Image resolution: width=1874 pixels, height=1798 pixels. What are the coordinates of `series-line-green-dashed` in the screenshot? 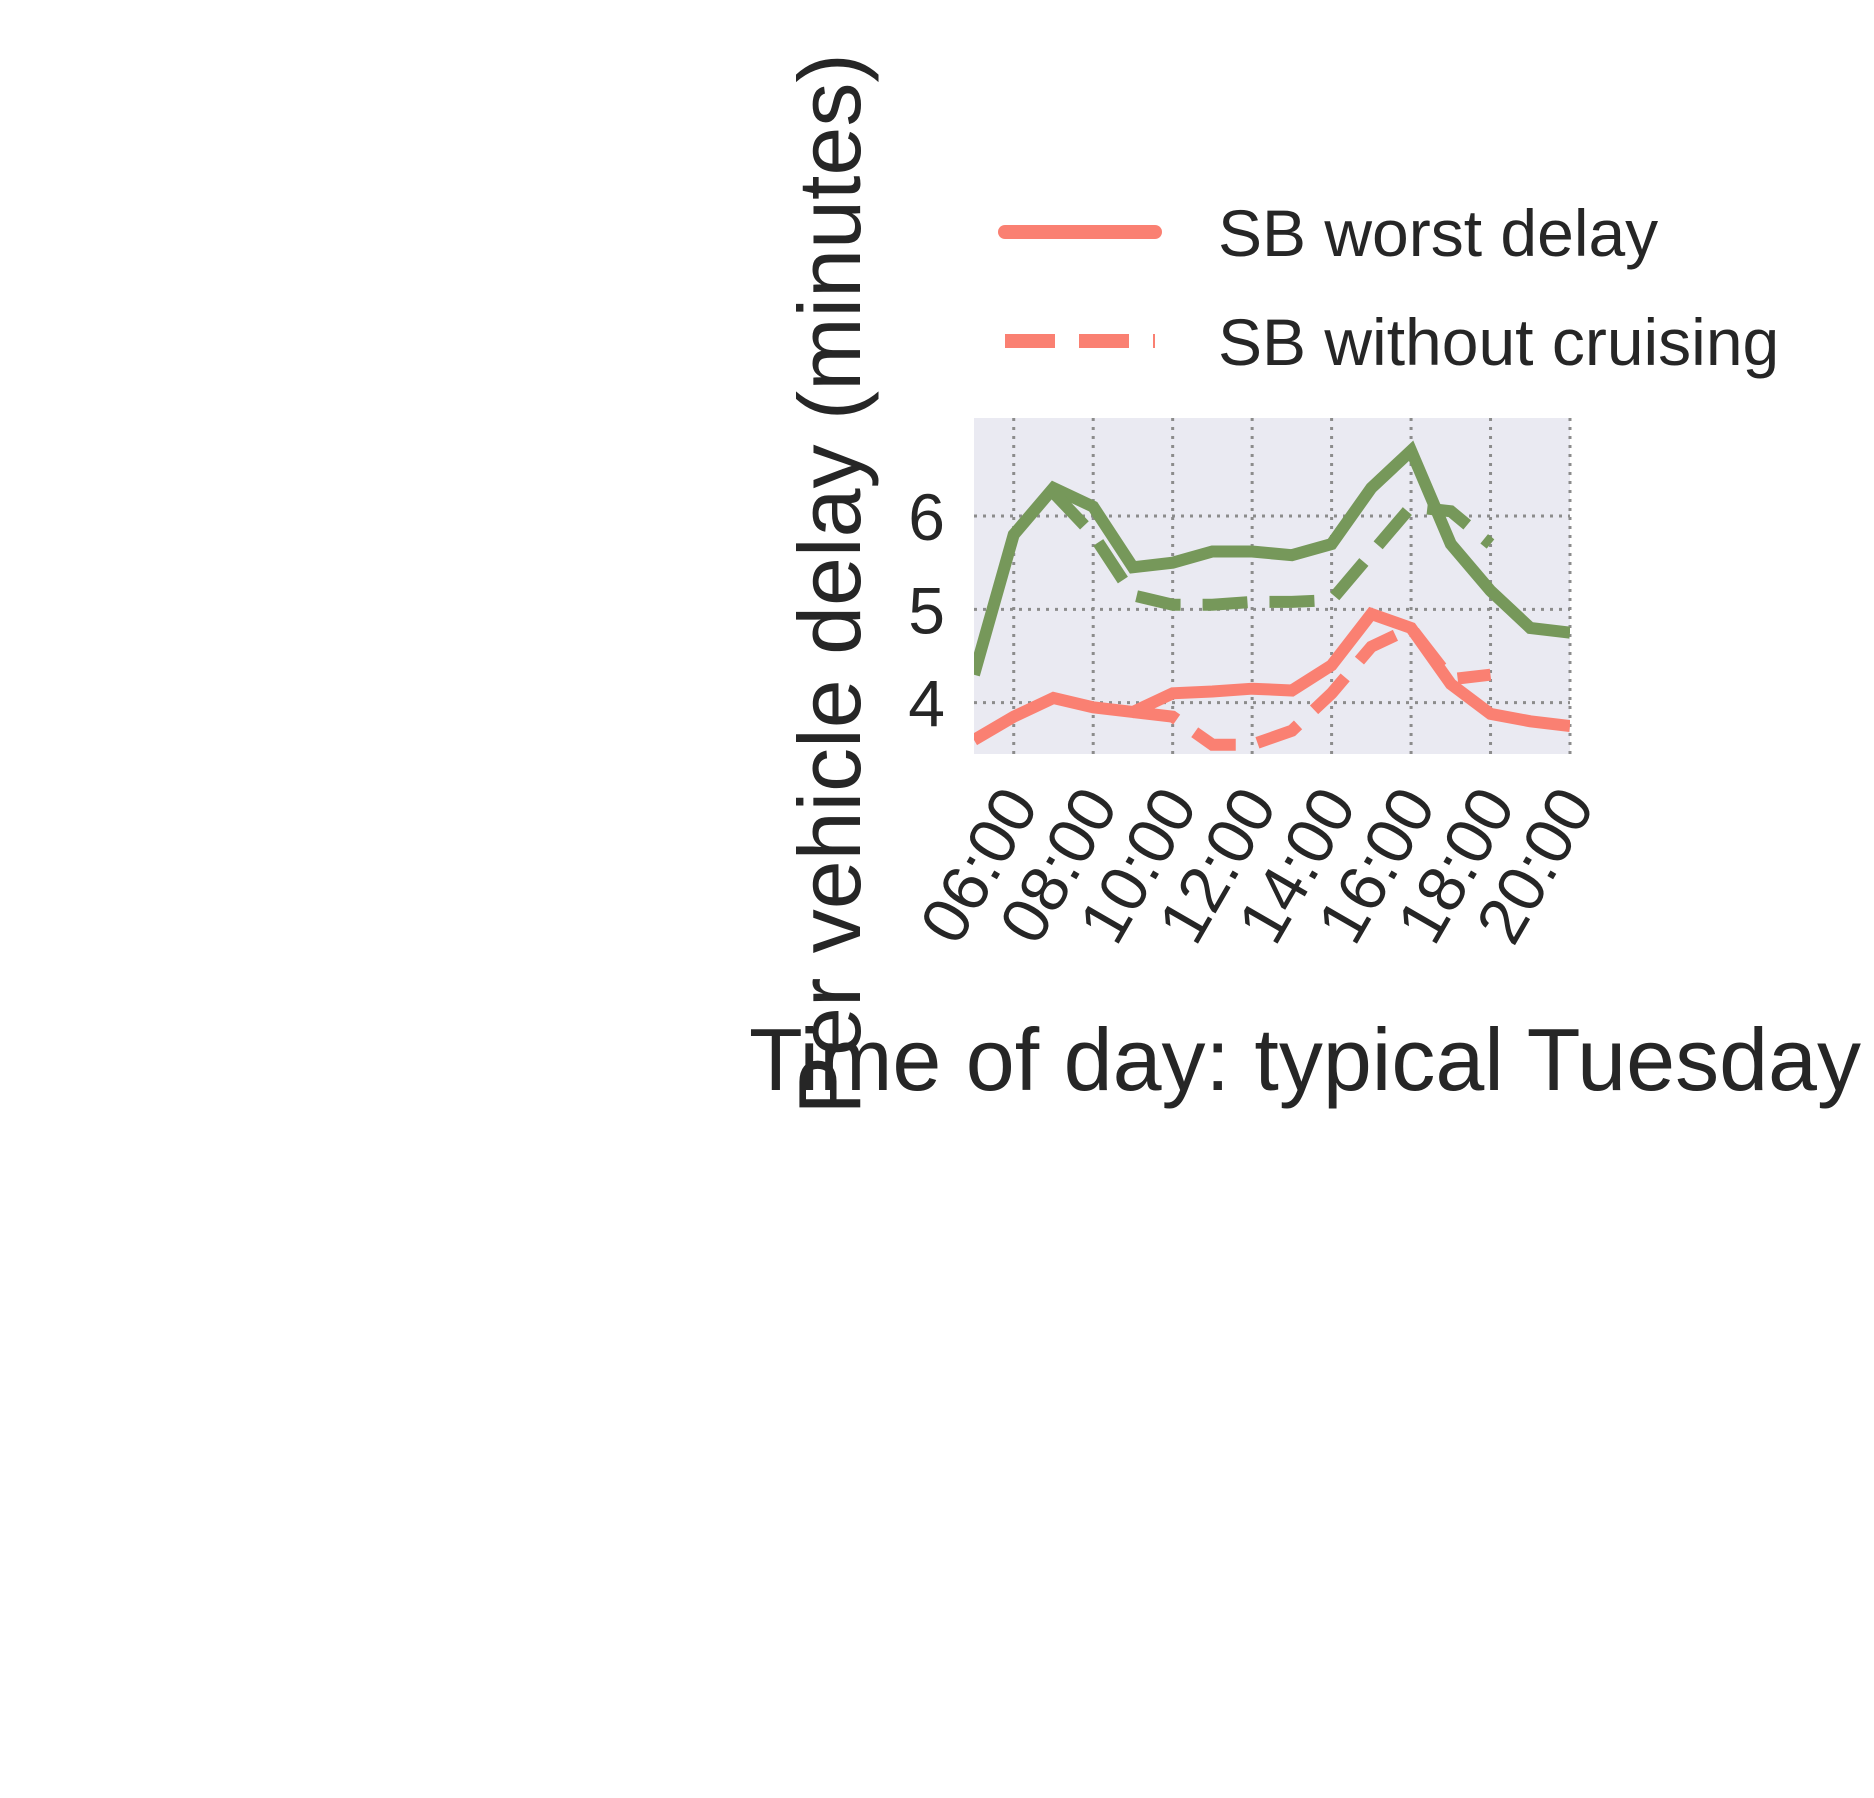 It's located at (1272, 549).